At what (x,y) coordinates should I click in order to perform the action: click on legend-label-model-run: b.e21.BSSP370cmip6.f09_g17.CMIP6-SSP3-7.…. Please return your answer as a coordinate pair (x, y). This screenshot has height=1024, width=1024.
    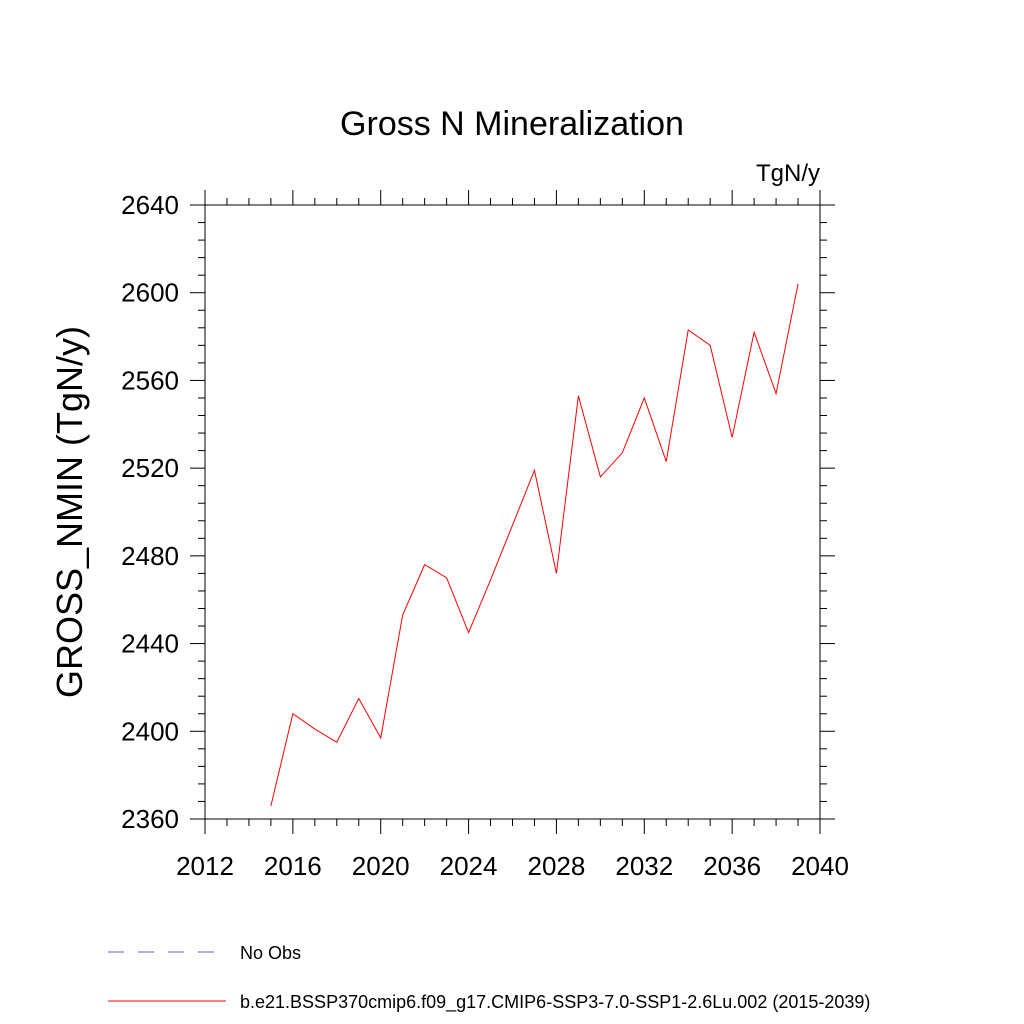
    Looking at the image, I should click on (555, 1002).